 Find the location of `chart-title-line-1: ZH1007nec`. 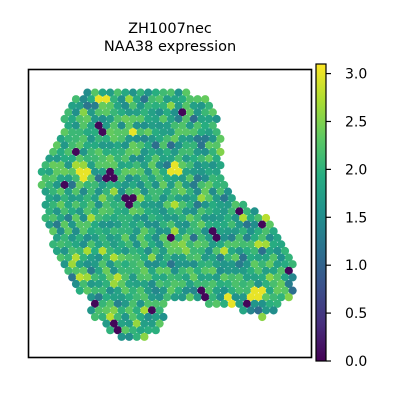

chart-title-line-1: ZH1007nec is located at coordinates (170, 29).